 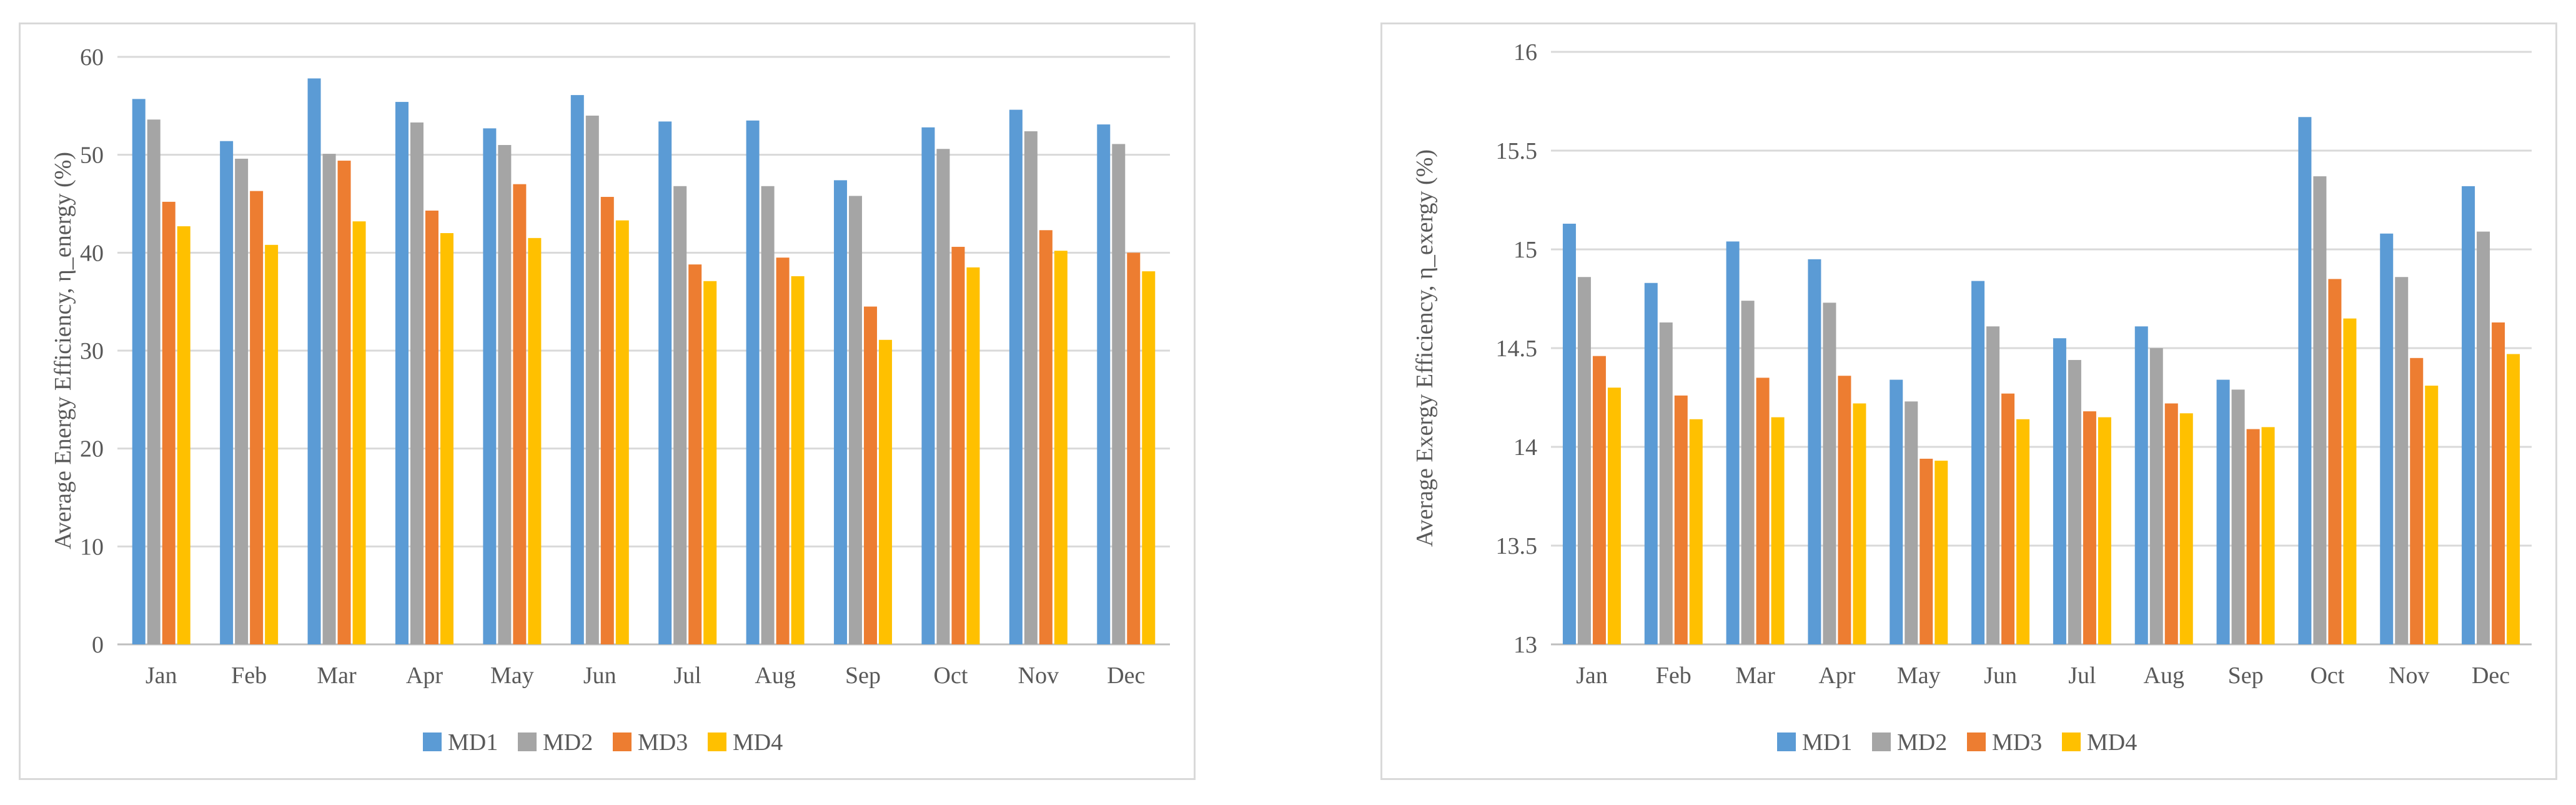 I want to click on legend-swatch-md1, so click(x=432, y=741).